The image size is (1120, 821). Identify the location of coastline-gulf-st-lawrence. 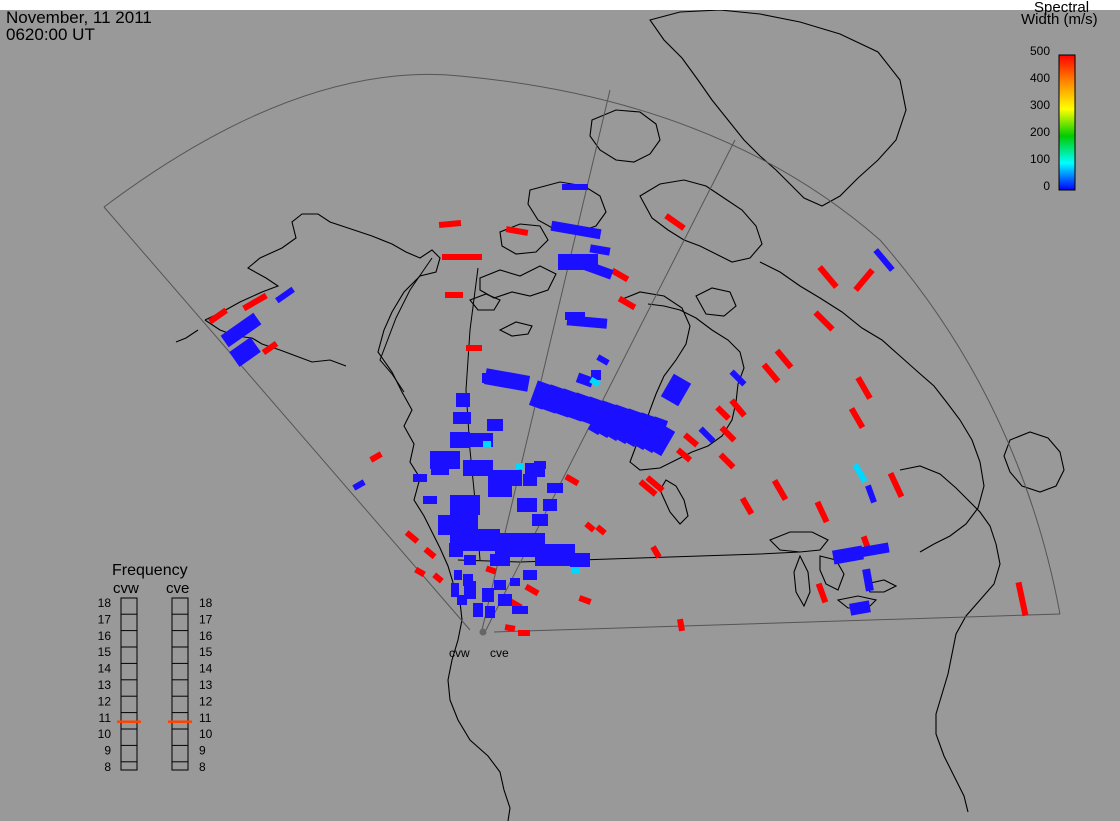
(948, 505).